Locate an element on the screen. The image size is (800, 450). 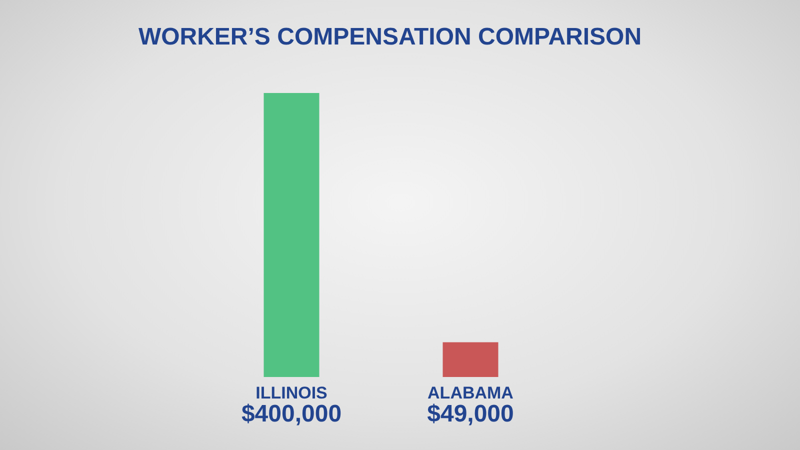
chart-title: WORKER’S COMPENSATION COMPARISON is located at coordinates (390, 37).